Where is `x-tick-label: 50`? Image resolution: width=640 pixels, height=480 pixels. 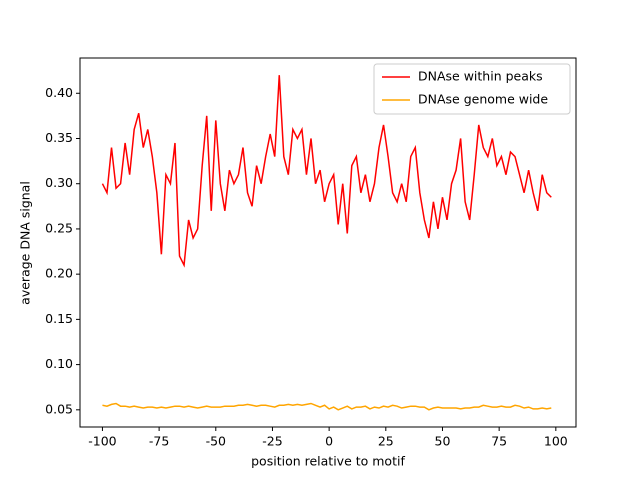 x-tick-label: 50 is located at coordinates (443, 441).